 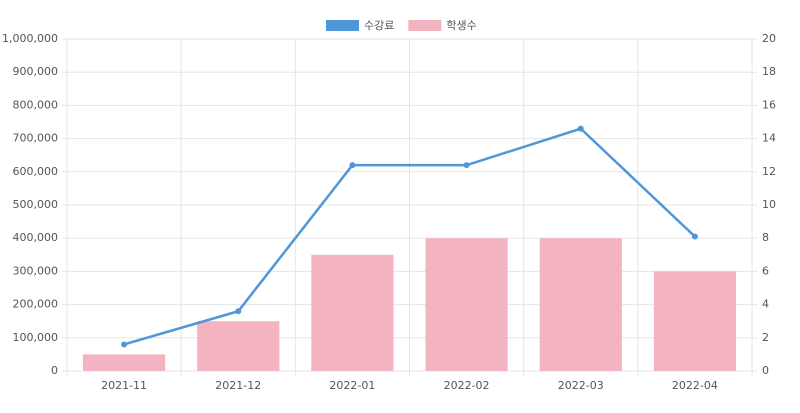 What do you see at coordinates (765, 304) in the screenshot?
I see `y2-tick-label: 4` at bounding box center [765, 304].